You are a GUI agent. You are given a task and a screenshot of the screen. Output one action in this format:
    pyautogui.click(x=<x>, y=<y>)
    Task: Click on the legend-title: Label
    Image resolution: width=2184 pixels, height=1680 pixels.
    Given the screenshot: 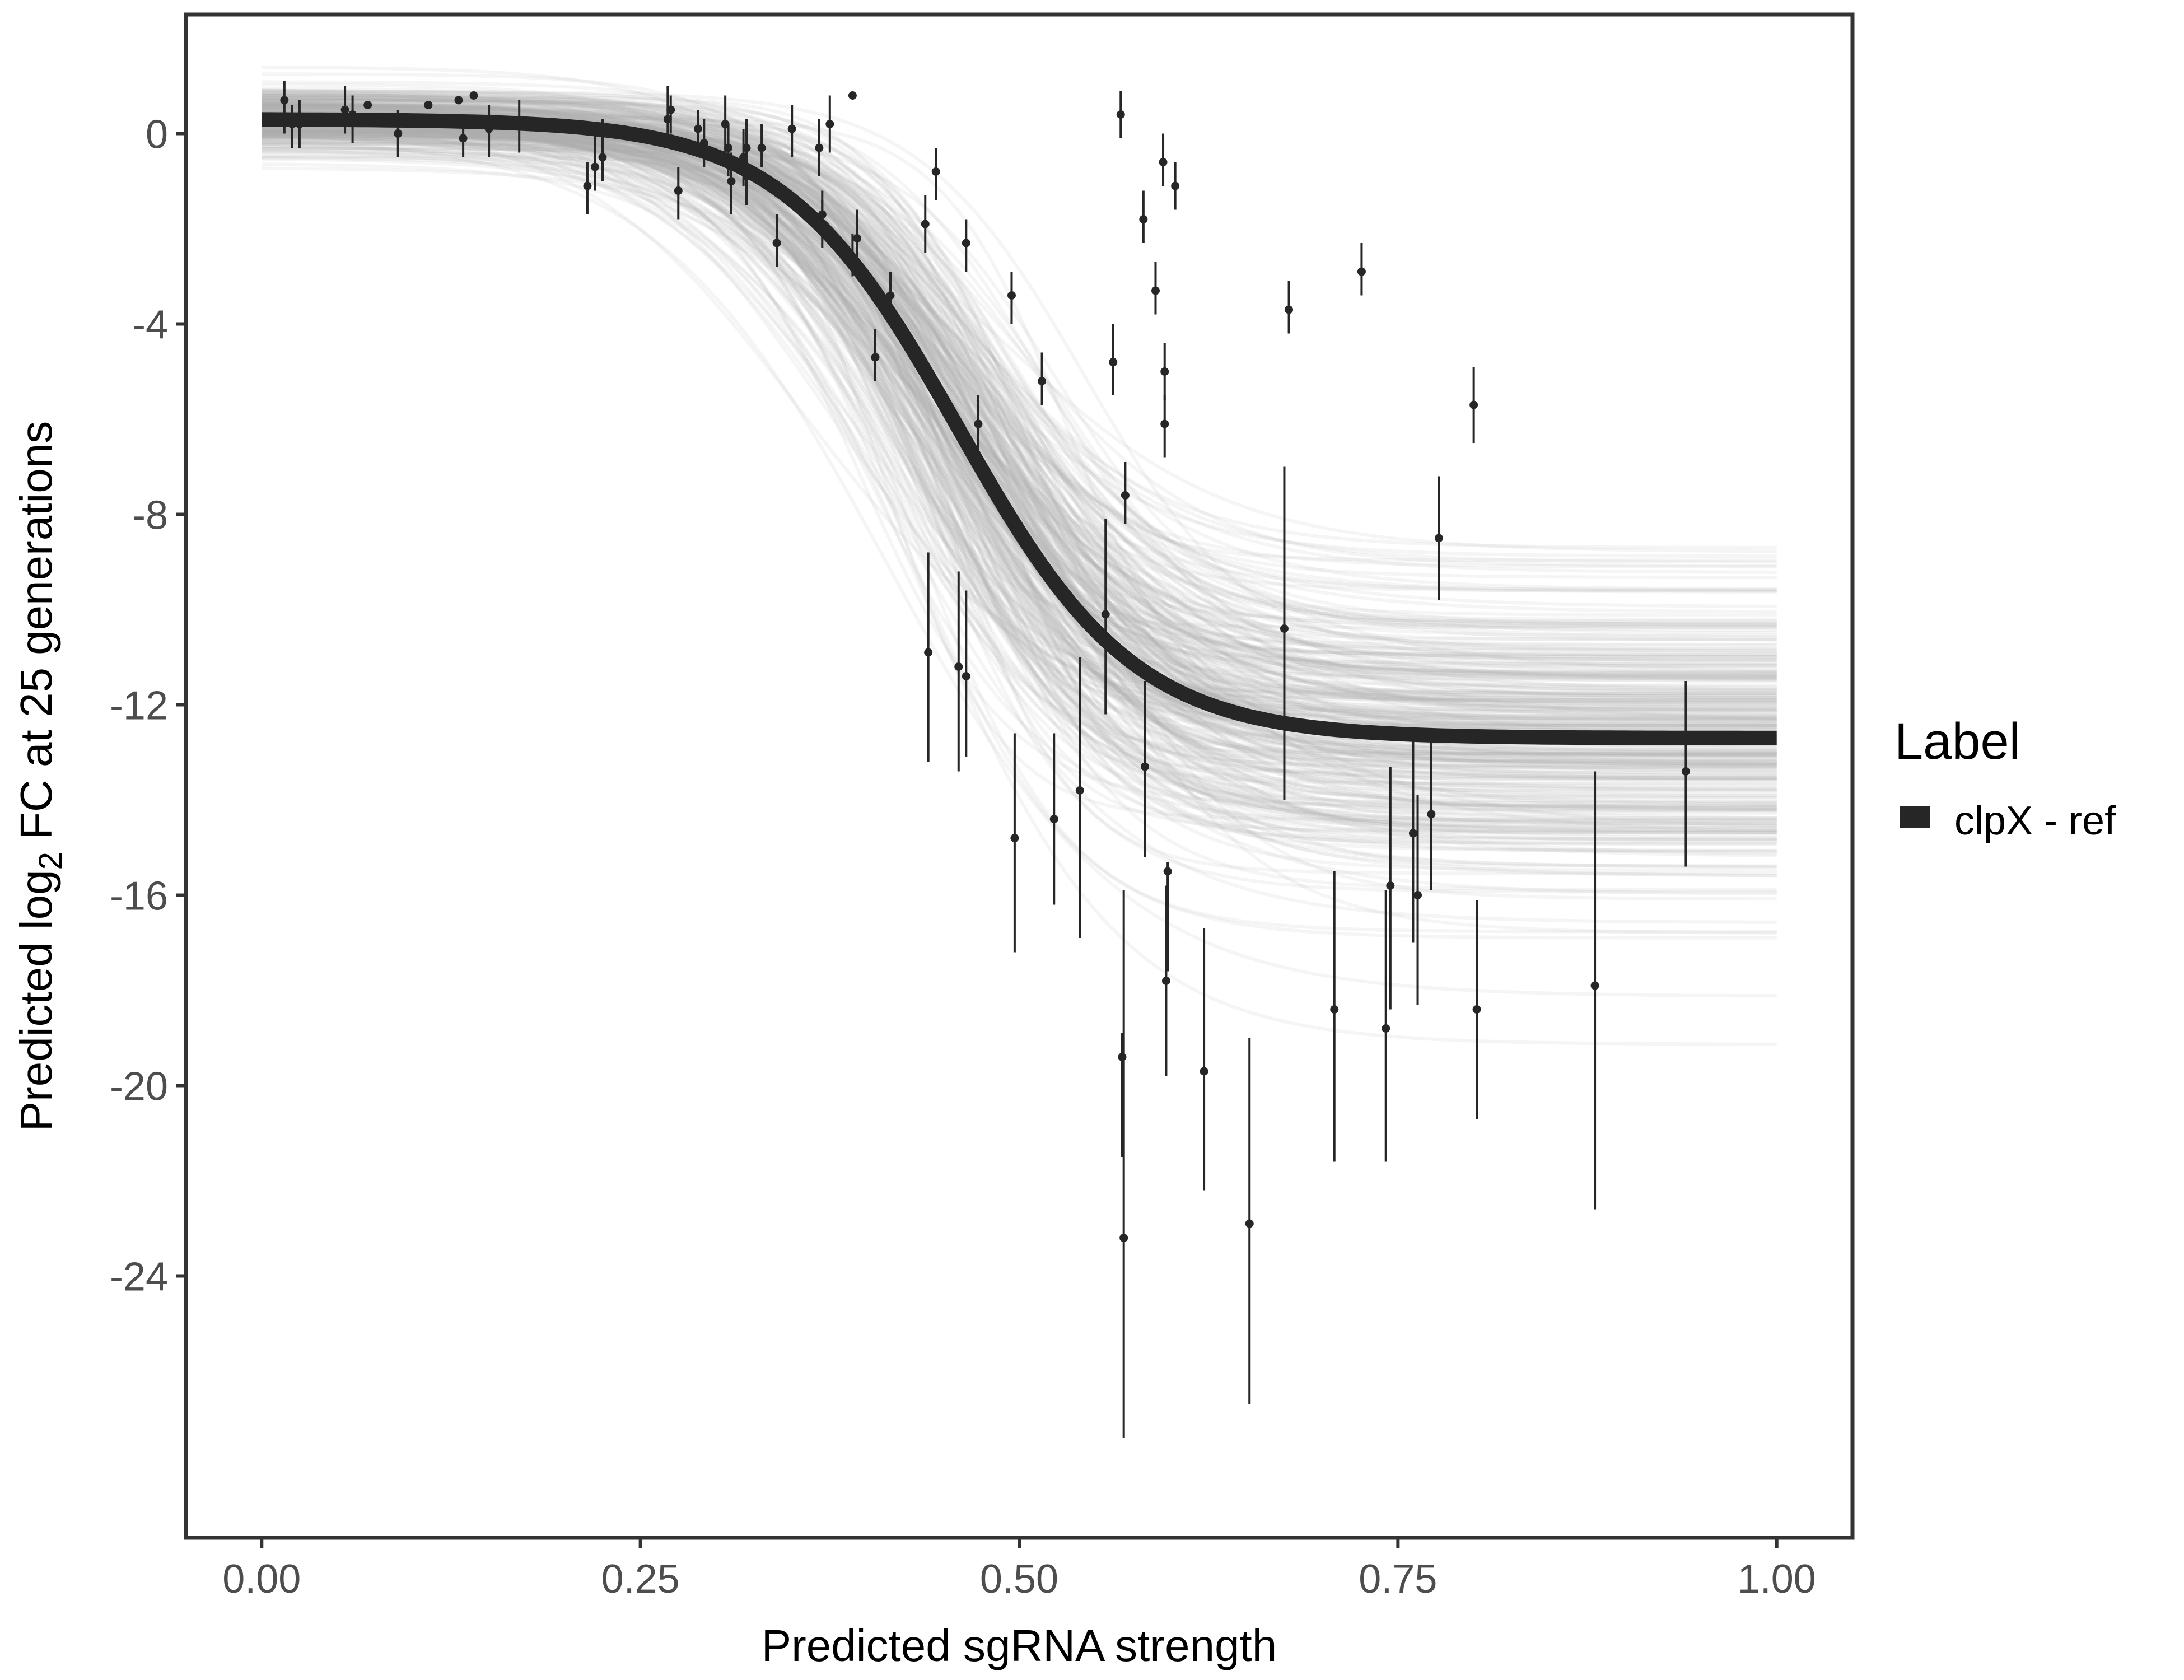 What is the action you would take?
    pyautogui.click(x=1957, y=742)
    